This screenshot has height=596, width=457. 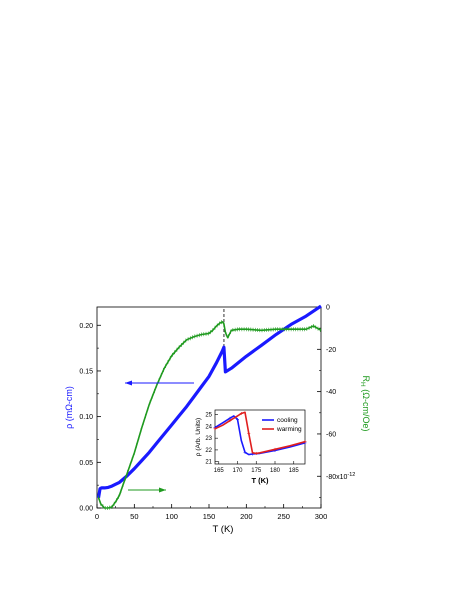 What do you see at coordinates (331, 434) in the screenshot?
I see `y-right-tick-label: -60` at bounding box center [331, 434].